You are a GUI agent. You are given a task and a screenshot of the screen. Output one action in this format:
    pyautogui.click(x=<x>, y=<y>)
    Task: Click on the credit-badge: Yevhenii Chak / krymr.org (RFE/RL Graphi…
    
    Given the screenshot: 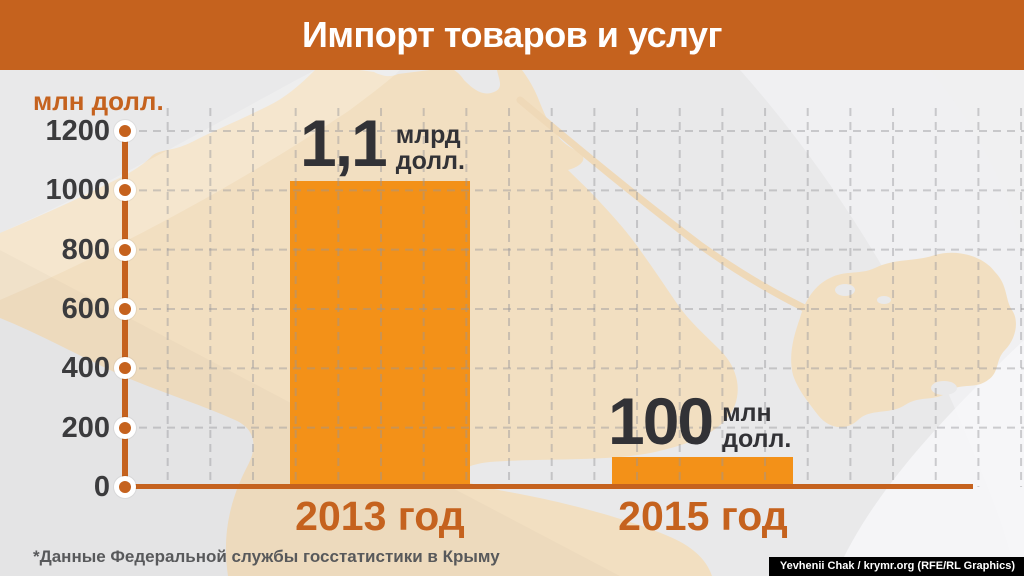 What is the action you would take?
    pyautogui.click(x=896, y=566)
    